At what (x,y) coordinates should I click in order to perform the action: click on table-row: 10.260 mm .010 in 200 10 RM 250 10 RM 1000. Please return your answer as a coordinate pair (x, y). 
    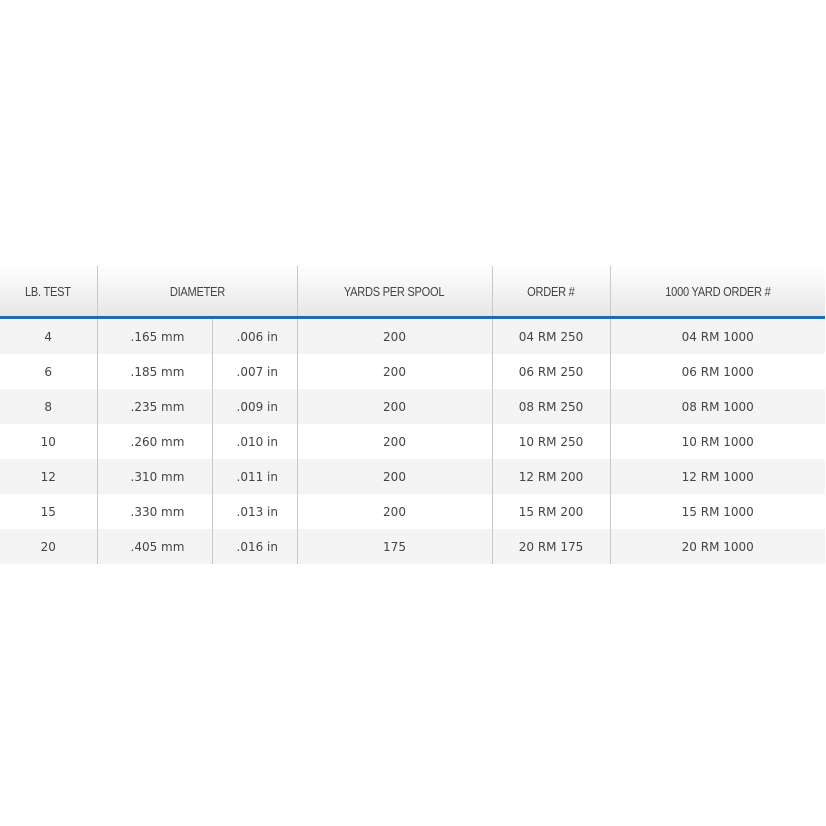
    Looking at the image, I should click on (412, 441).